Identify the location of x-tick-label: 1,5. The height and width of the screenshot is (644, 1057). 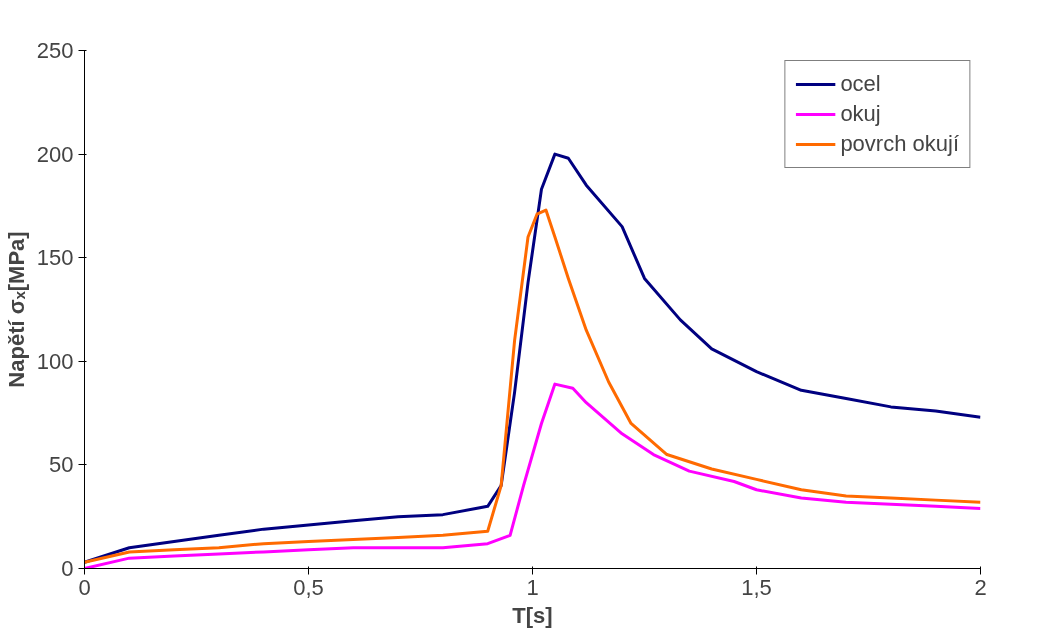
(756, 587).